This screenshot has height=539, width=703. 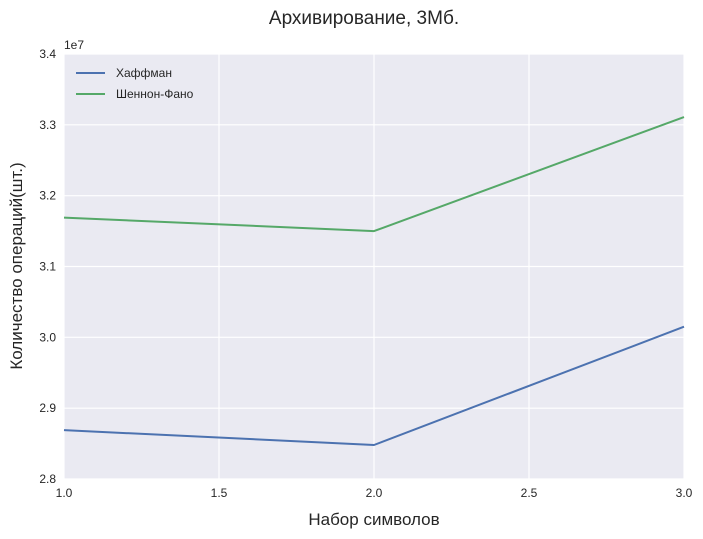 I want to click on x-tick-label: 2.5, so click(x=529, y=493).